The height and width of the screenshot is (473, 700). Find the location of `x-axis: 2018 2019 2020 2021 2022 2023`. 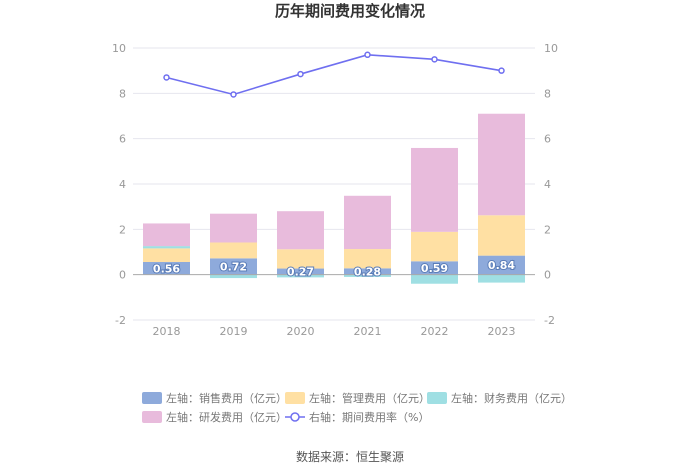

x-axis: 2018 2019 2020 2021 2022 2023 is located at coordinates (334, 331).